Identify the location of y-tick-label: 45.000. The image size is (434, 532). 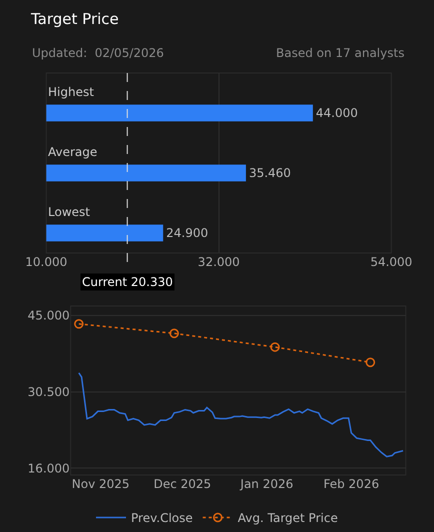
(49, 315).